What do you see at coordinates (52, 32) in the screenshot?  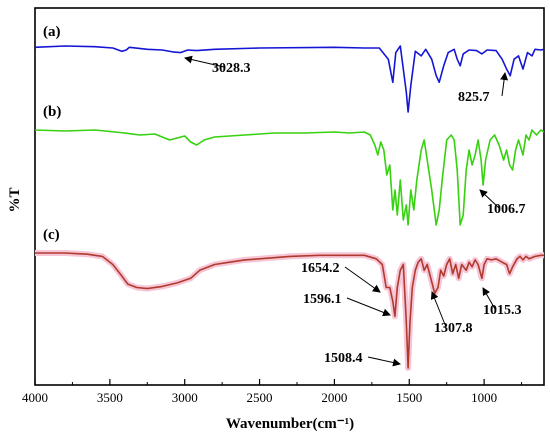 I see `series-label-1: (a)` at bounding box center [52, 32].